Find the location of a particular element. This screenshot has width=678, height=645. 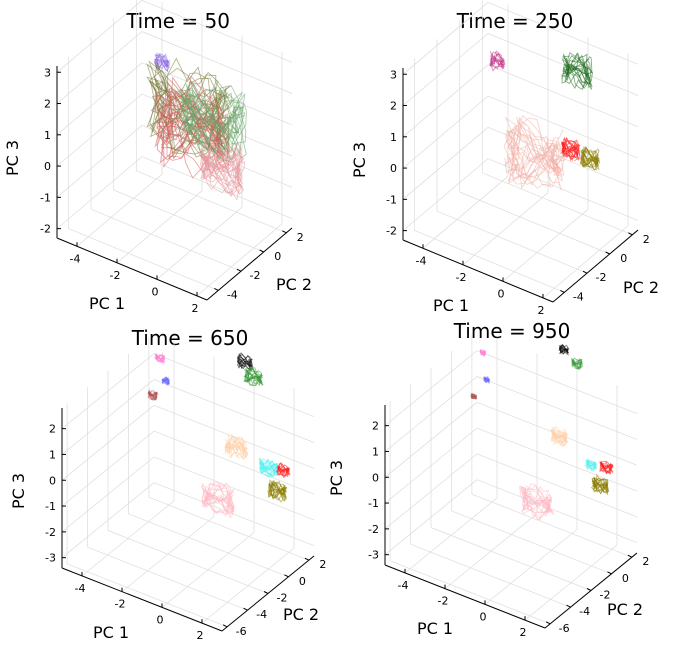

y-axis-line is located at coordinates (595, 266).